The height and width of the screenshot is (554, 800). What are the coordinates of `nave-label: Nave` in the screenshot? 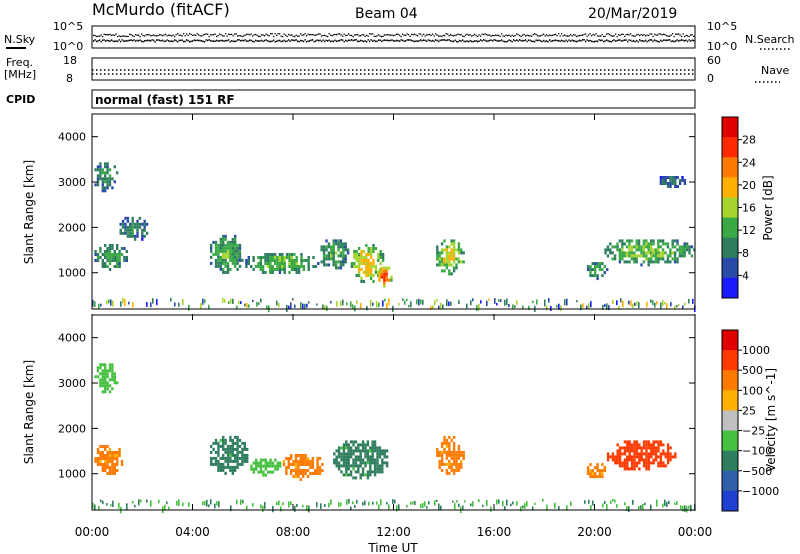 It's located at (775, 70).